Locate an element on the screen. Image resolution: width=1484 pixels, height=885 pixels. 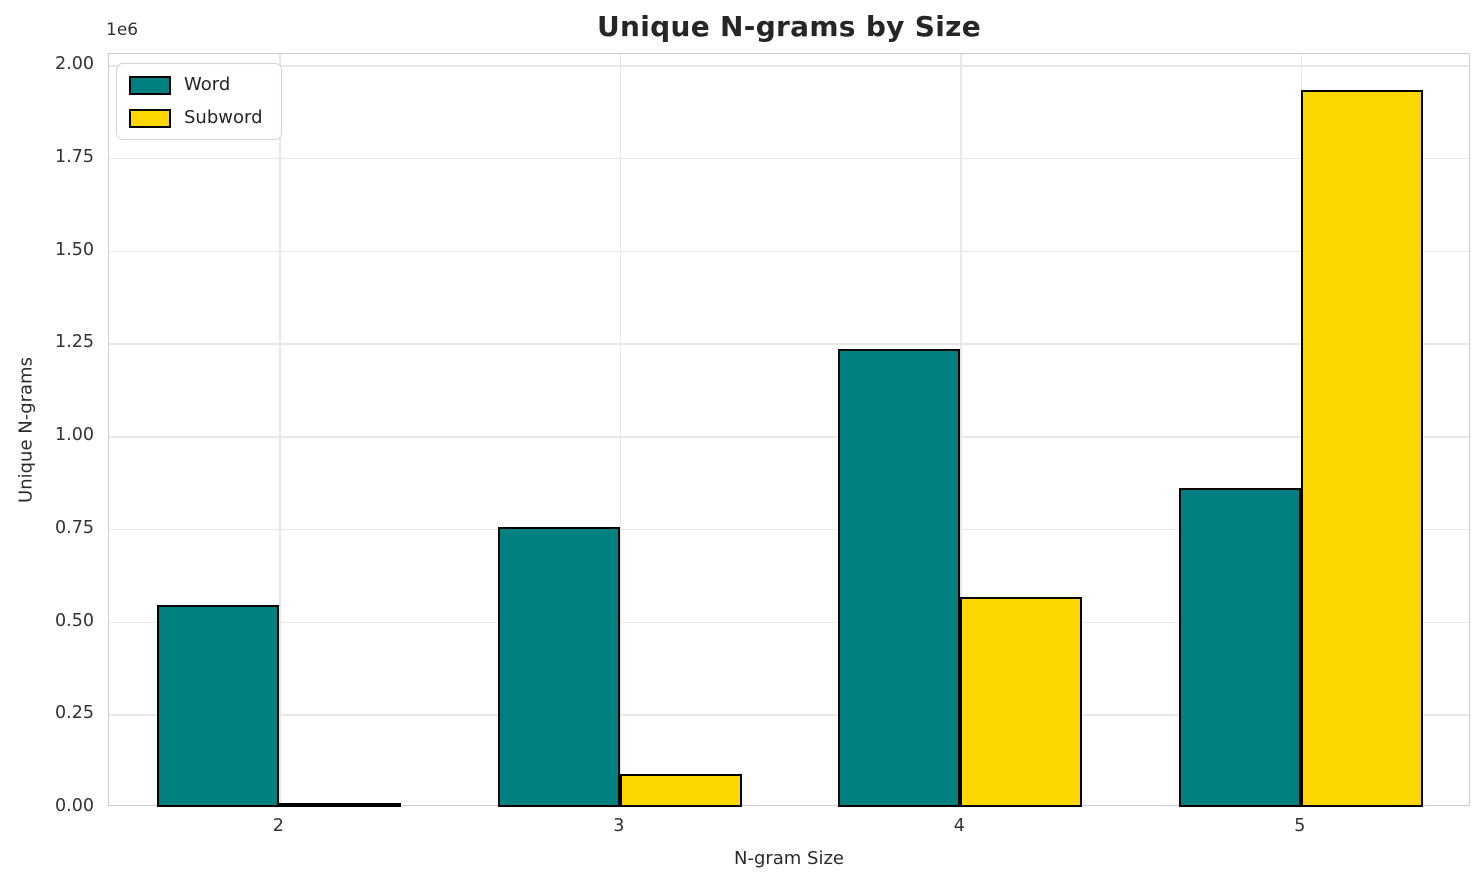
legend-item-word: Word is located at coordinates (196, 85).